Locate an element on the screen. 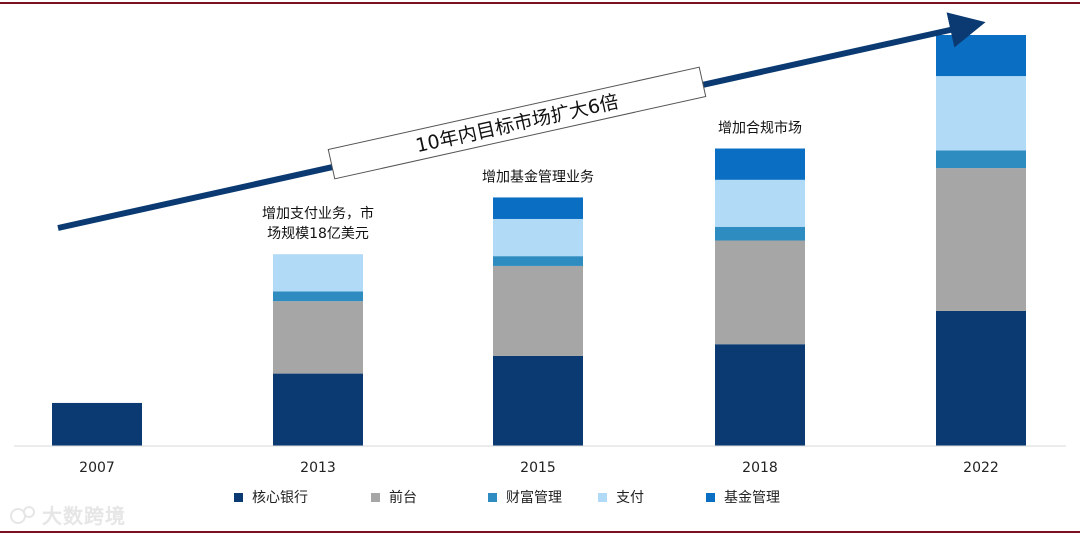 This screenshot has width=1080, height=535. legend: 核心银行 前台 财富管理 支付 基金管理 is located at coordinates (540, 498).